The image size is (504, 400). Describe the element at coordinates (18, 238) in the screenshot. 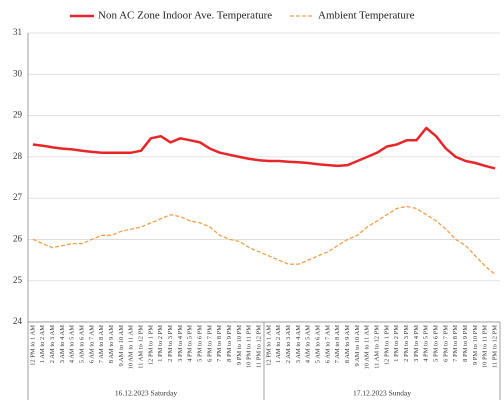

I see `y-tick-label: 26` at that location.